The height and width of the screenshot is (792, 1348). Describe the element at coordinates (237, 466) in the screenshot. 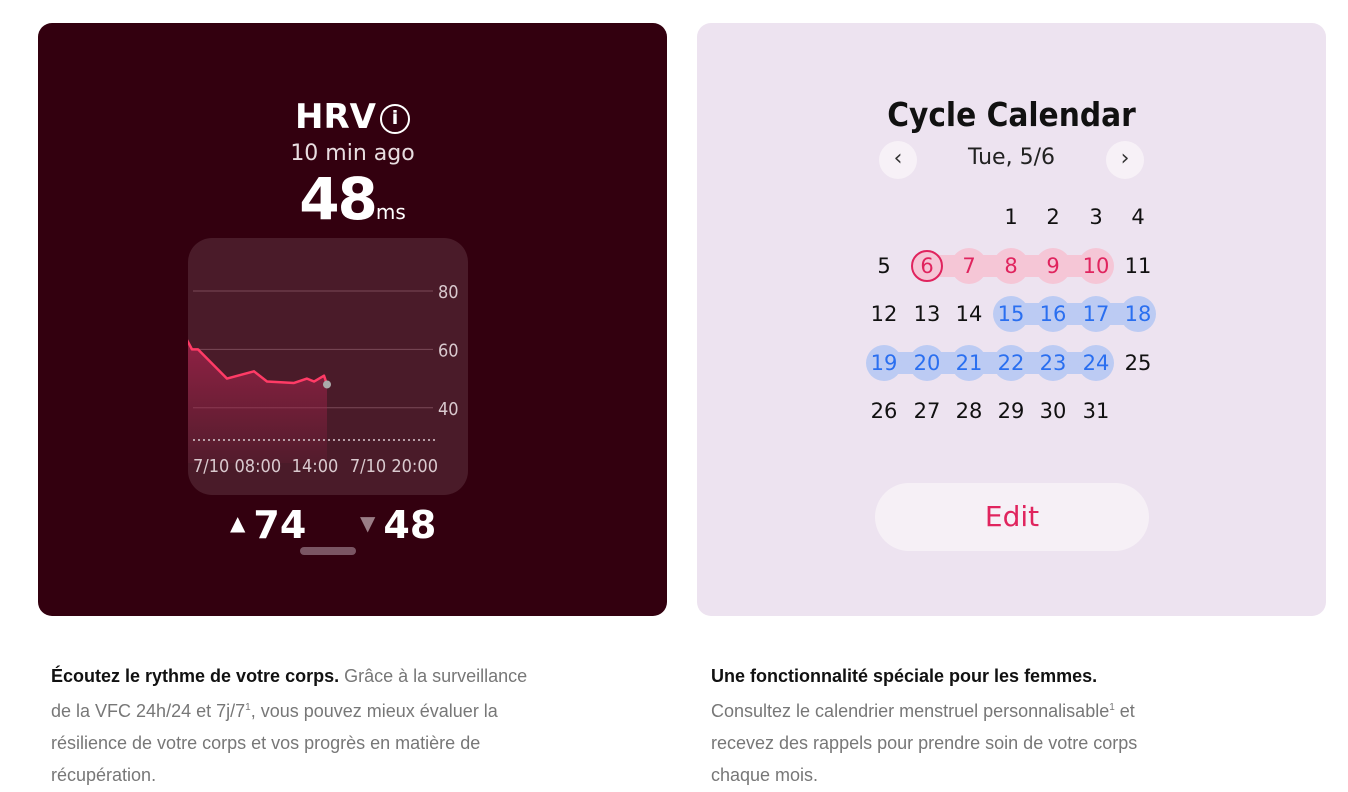

I see `x-tick-label: 7/10 08:00` at that location.